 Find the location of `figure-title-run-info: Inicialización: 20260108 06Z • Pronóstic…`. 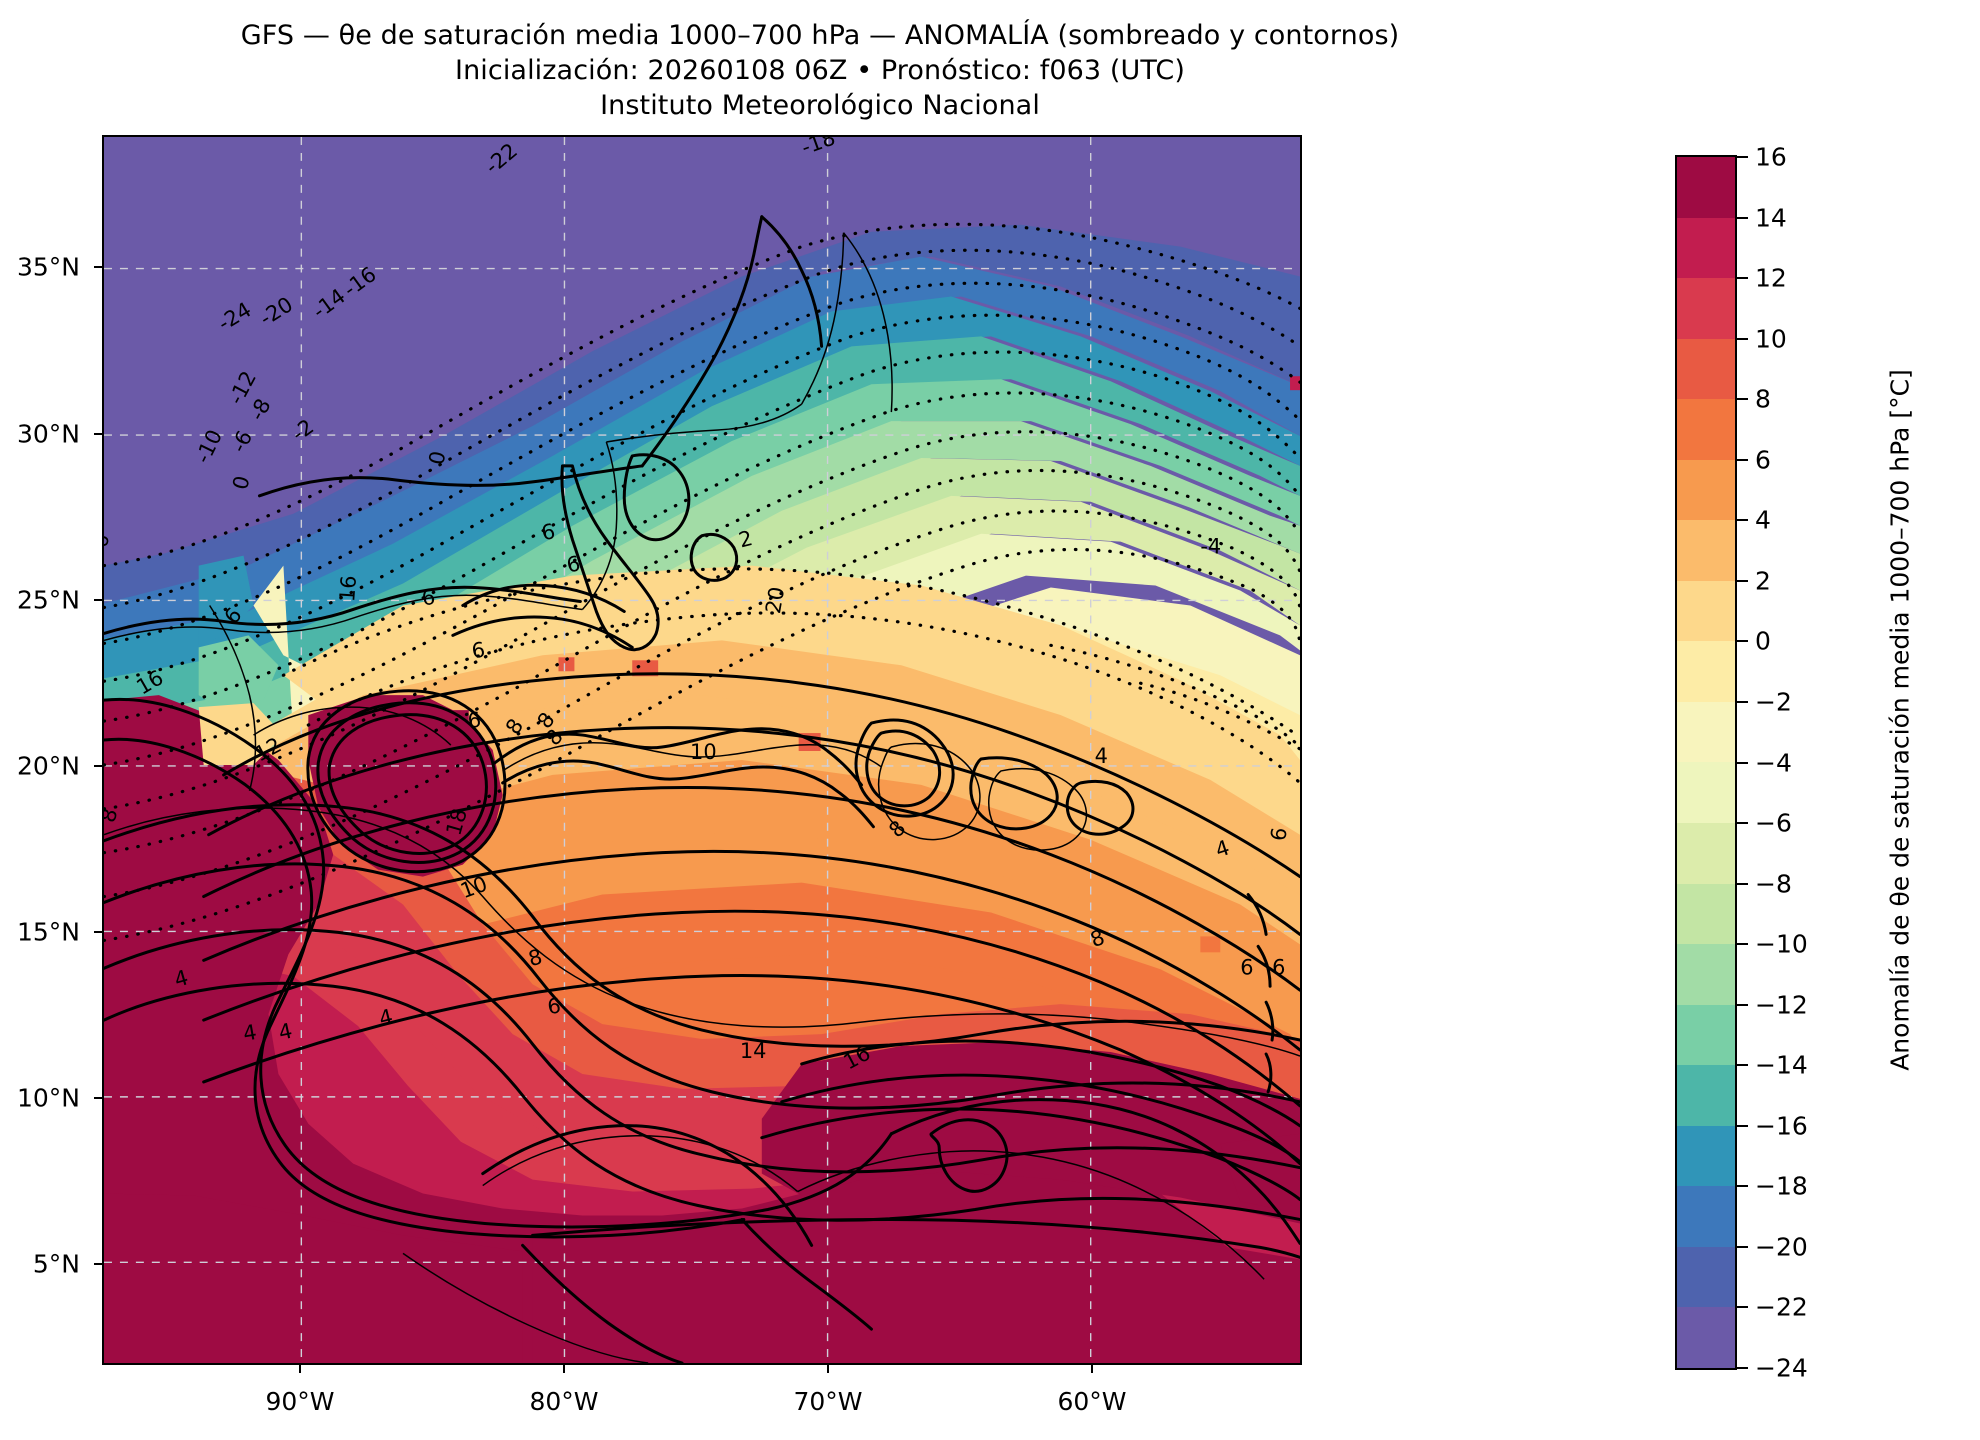

figure-title-run-info: Inicialización: 20260108 06Z • Pronóstic… is located at coordinates (820, 71).